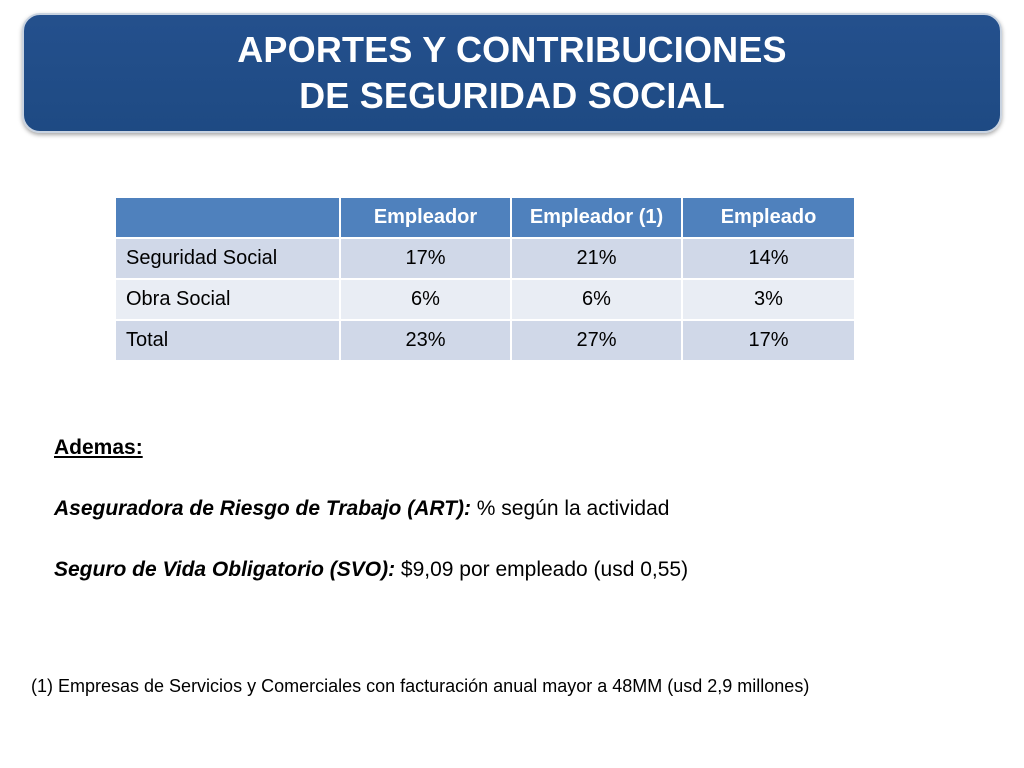 This screenshot has height=768, width=1024. What do you see at coordinates (570, 508) in the screenshot?
I see `art-value: % según la actividad` at bounding box center [570, 508].